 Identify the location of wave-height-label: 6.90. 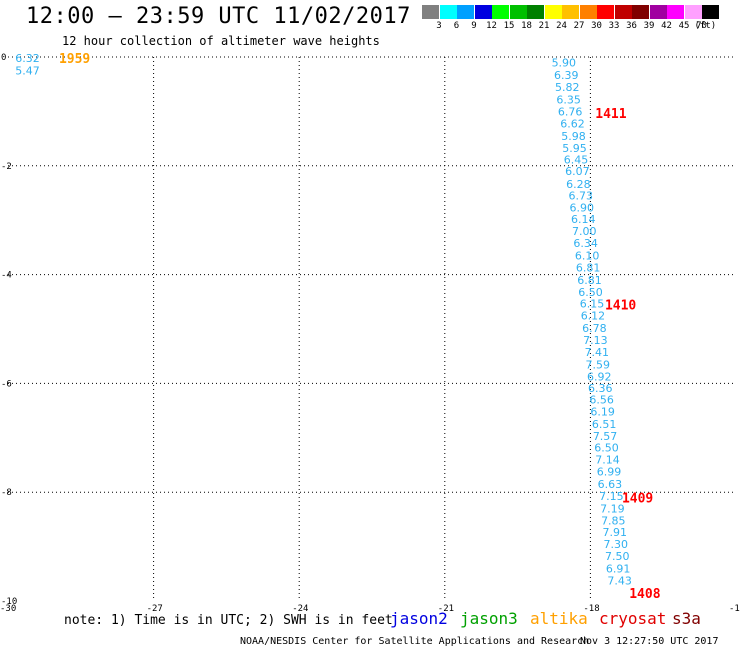
(582, 208).